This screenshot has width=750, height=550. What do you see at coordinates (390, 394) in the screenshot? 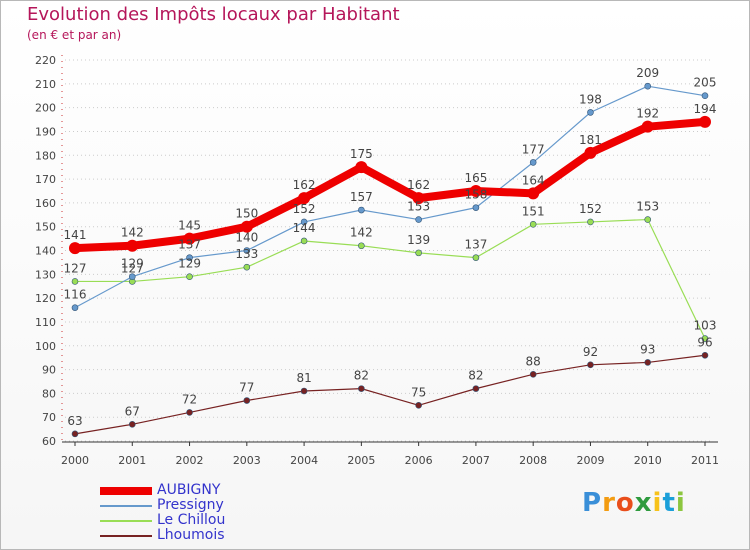
I see `series-line-lhoumois` at bounding box center [390, 394].